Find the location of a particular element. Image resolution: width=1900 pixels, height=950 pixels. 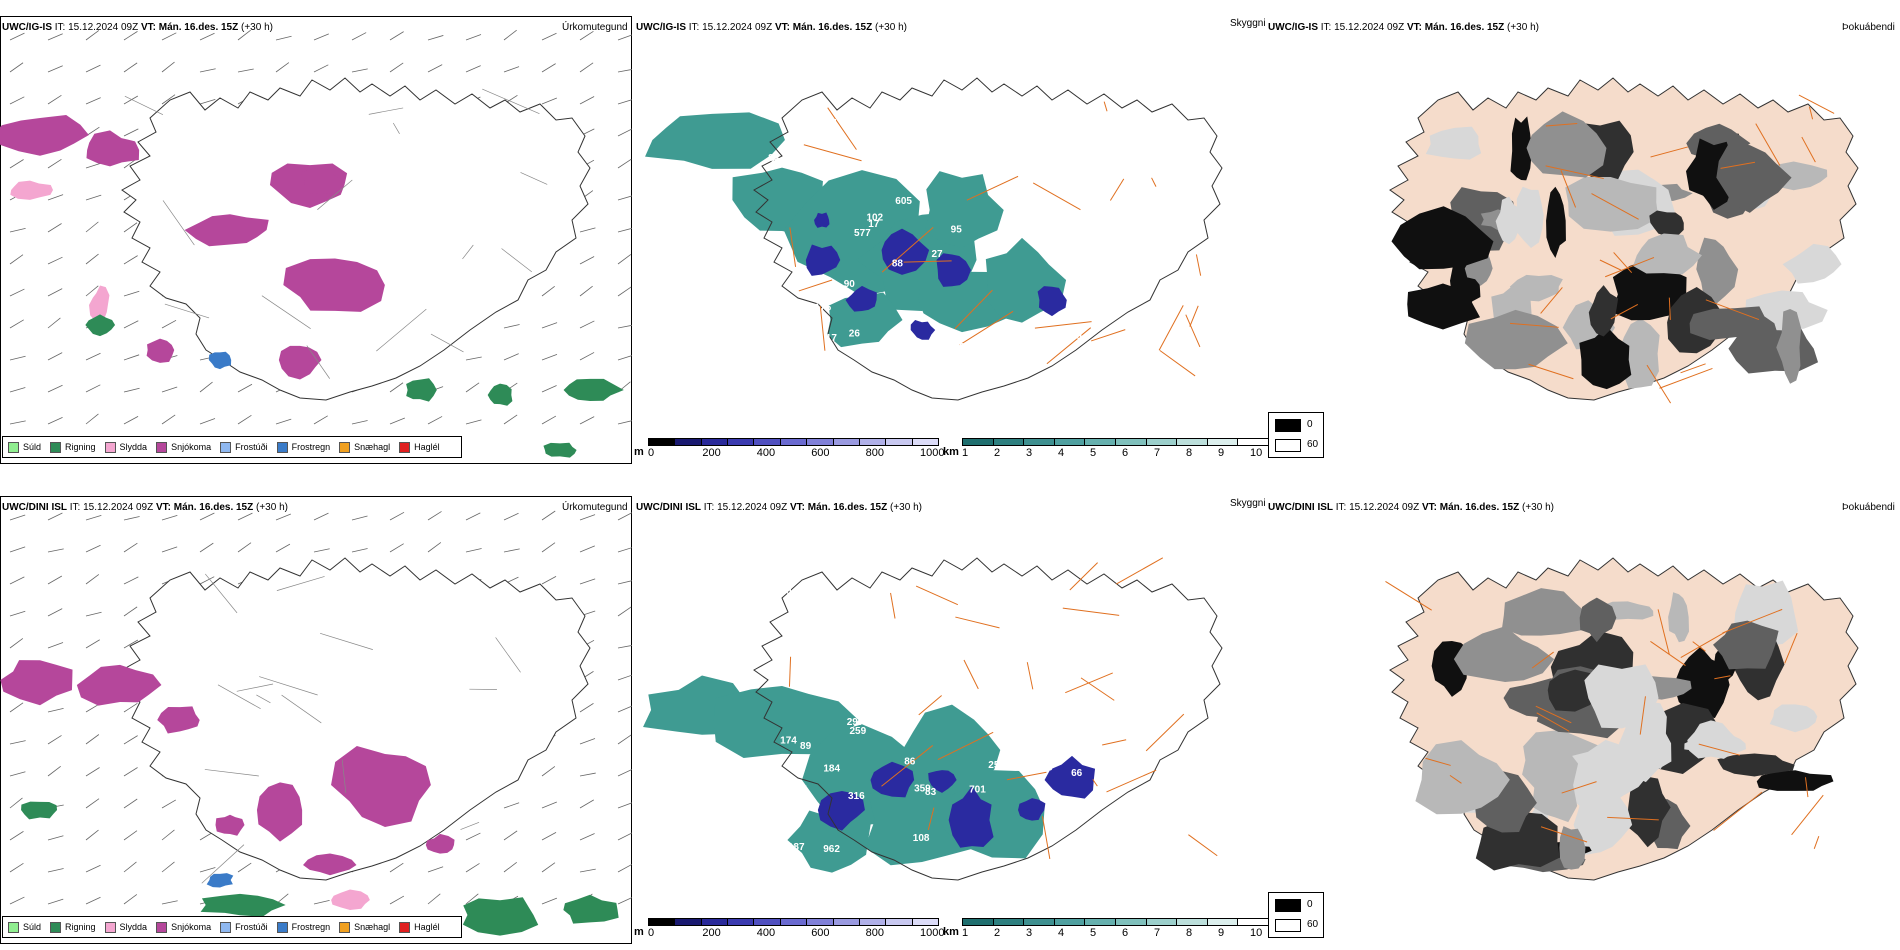

legend-item-snæhagl: Snæhagl is located at coordinates (364, 447).